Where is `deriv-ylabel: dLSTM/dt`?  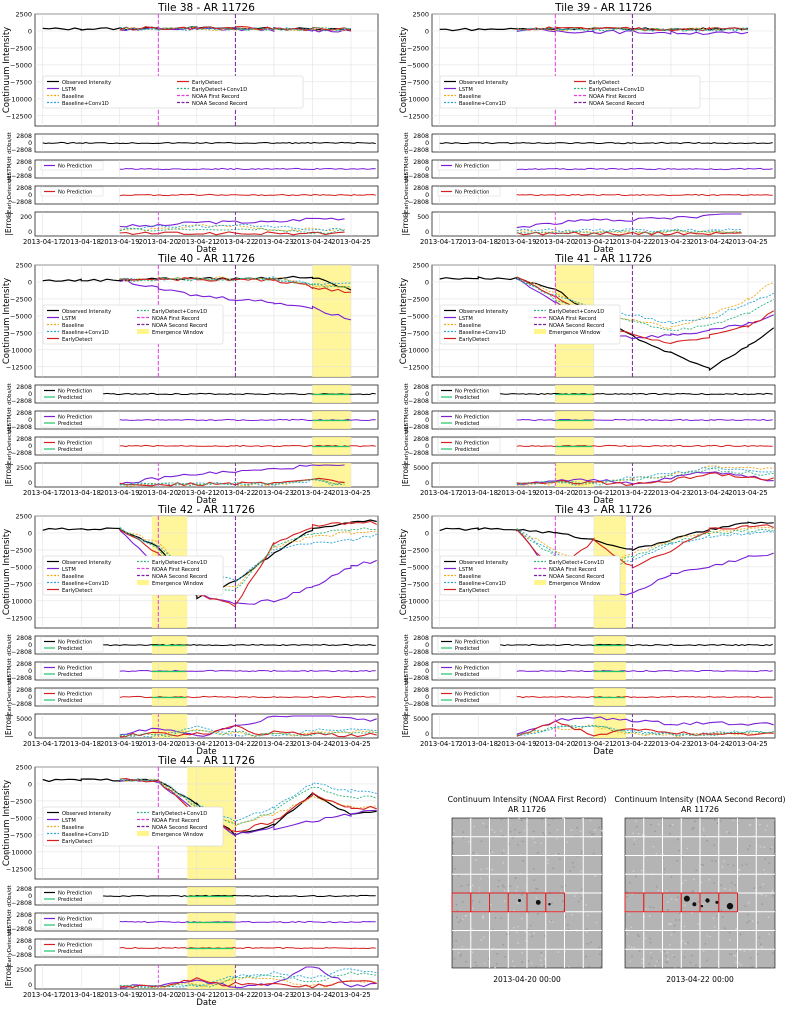 deriv-ylabel: dLSTM/dt is located at coordinates (407, 670).